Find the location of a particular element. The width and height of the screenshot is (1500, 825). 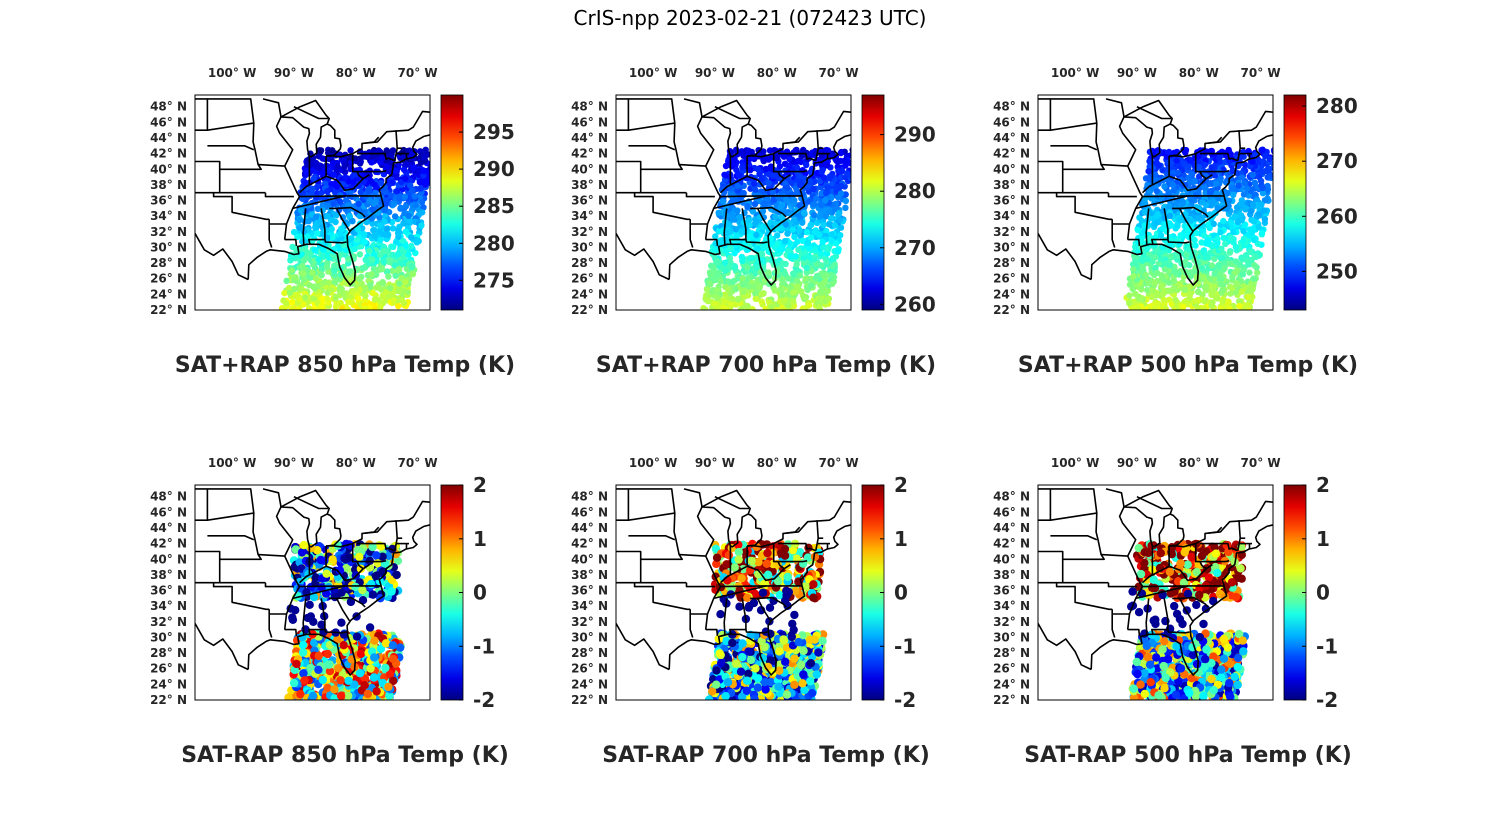

colorbar-tick-label: 260 is located at coordinates (915, 304).